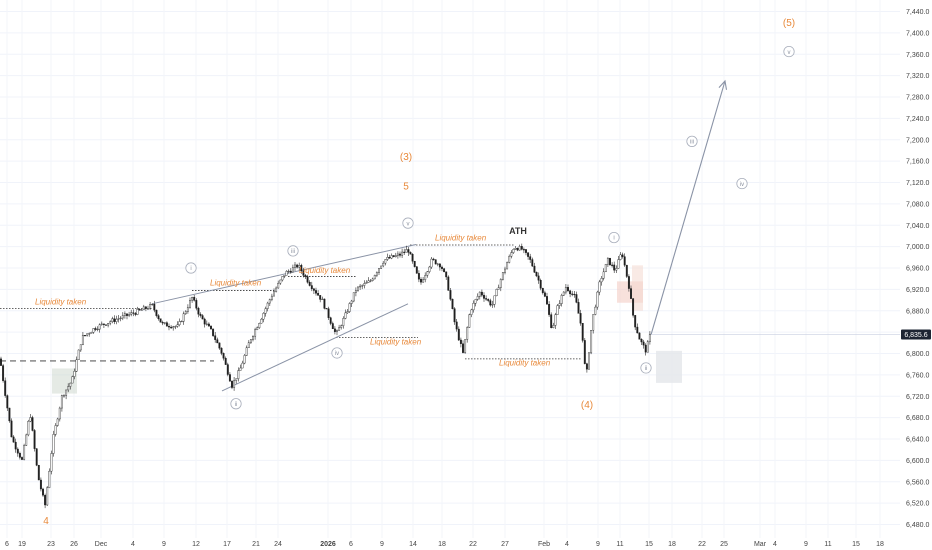 Image resolution: width=932 pixels, height=550 pixels. Describe the element at coordinates (613, 239) in the screenshot. I see `wave-label-circled: i` at that location.